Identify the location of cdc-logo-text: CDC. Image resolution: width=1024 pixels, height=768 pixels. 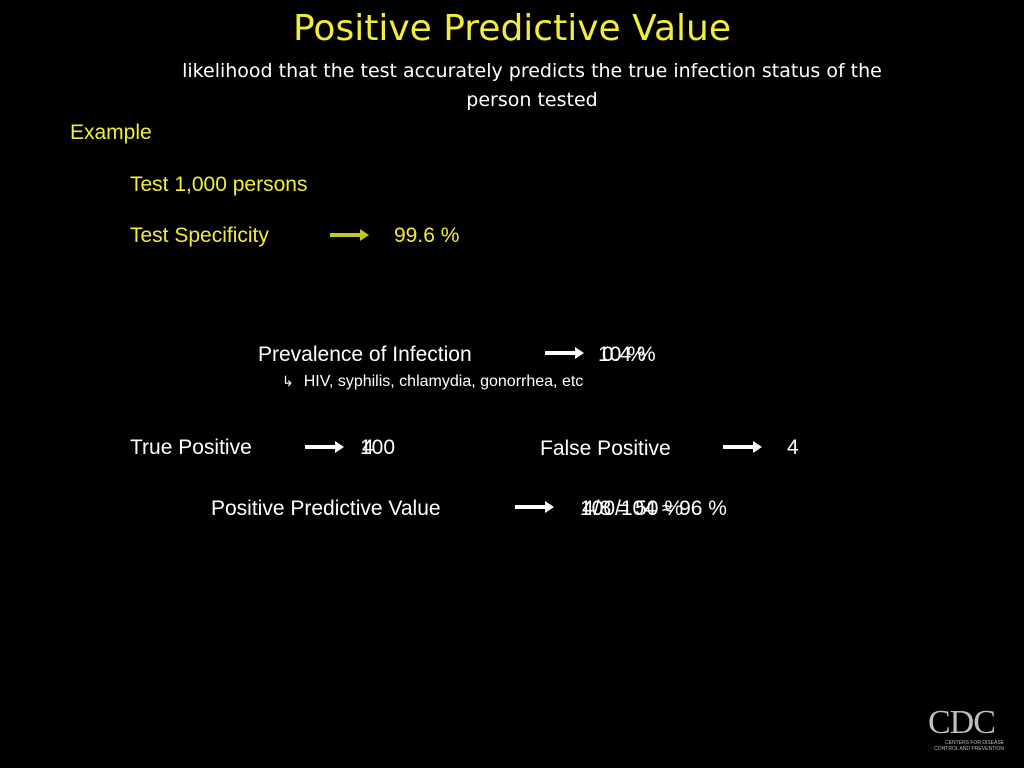
(962, 722).